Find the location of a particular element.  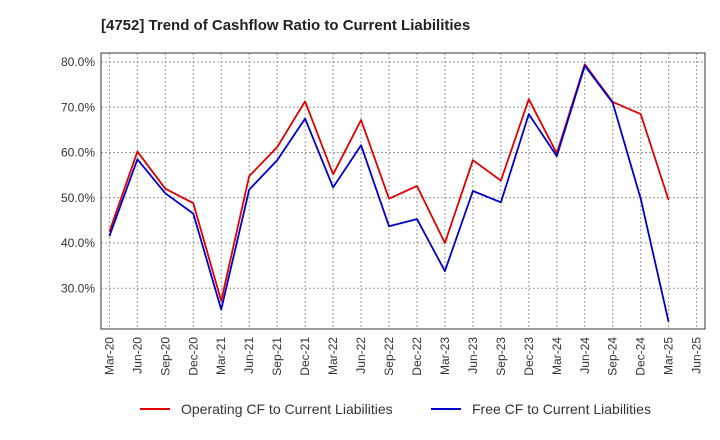

y-tick-label: 40.0% is located at coordinates (78, 243).